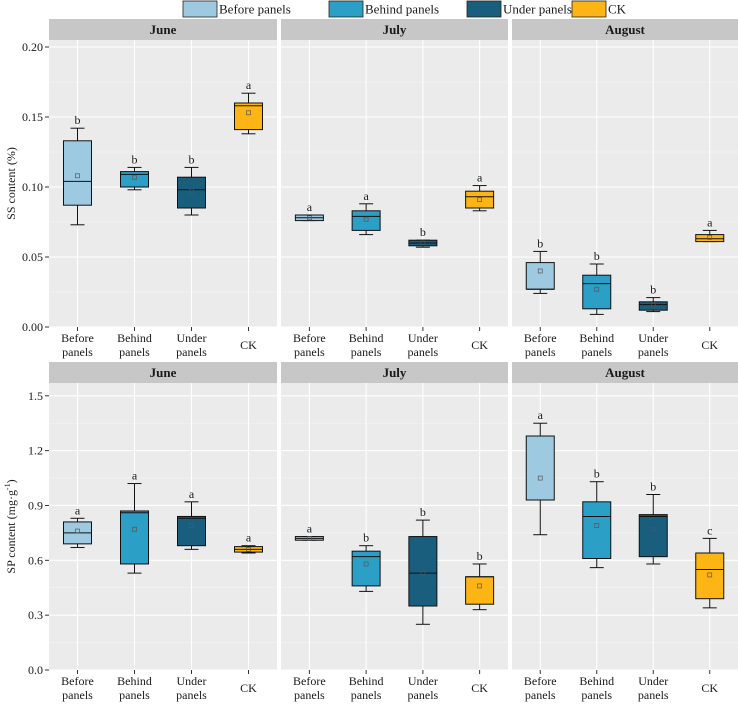  I want to click on significance-label: c, so click(709, 530).